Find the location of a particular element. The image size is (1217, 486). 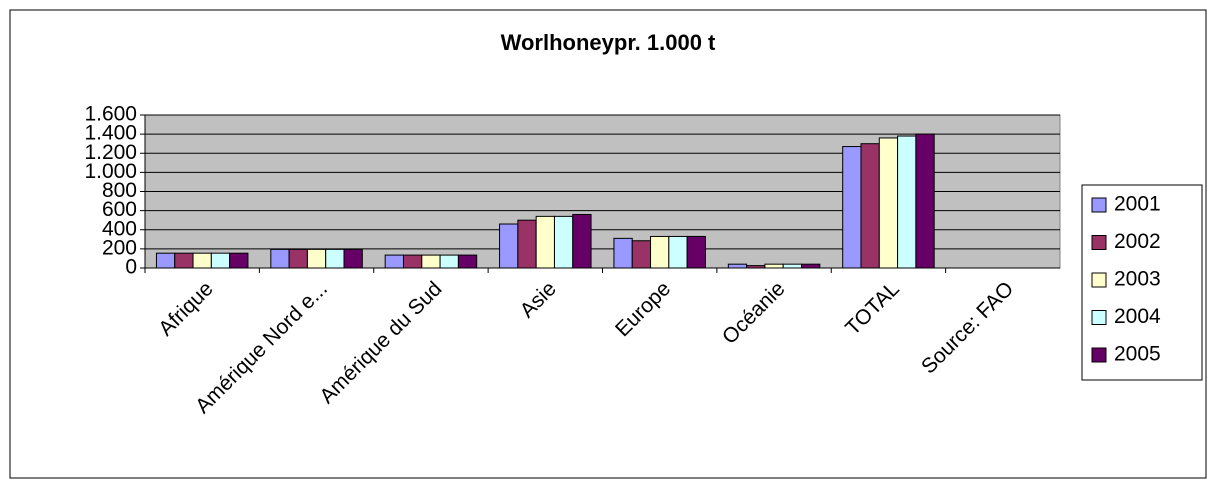

y-tick-label: 1.600 is located at coordinates (110, 114).